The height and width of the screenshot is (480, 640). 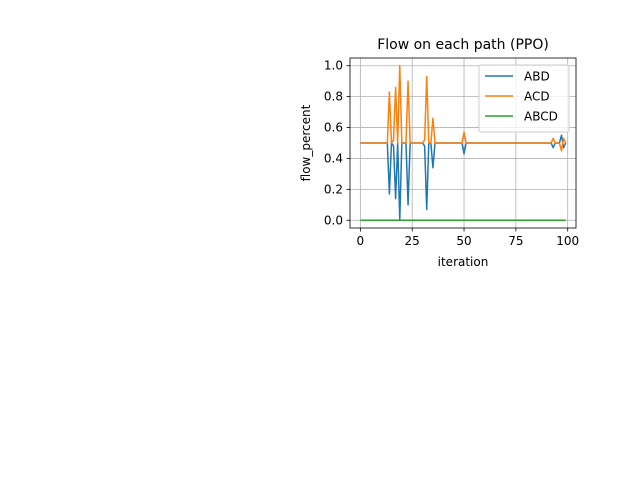 What do you see at coordinates (537, 97) in the screenshot?
I see `legend-label-acd: ACD` at bounding box center [537, 97].